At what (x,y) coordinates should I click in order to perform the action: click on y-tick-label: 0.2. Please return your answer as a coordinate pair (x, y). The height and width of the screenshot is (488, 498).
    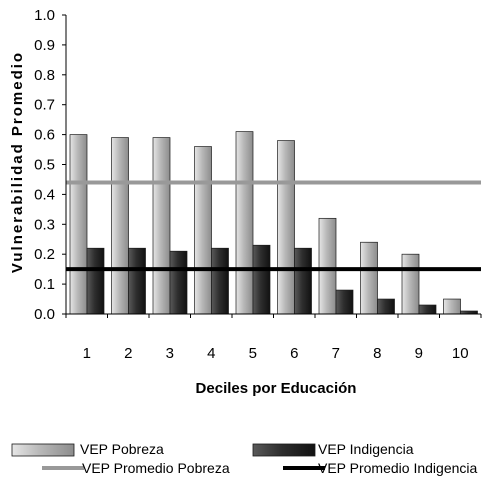
    Looking at the image, I should click on (44, 254).